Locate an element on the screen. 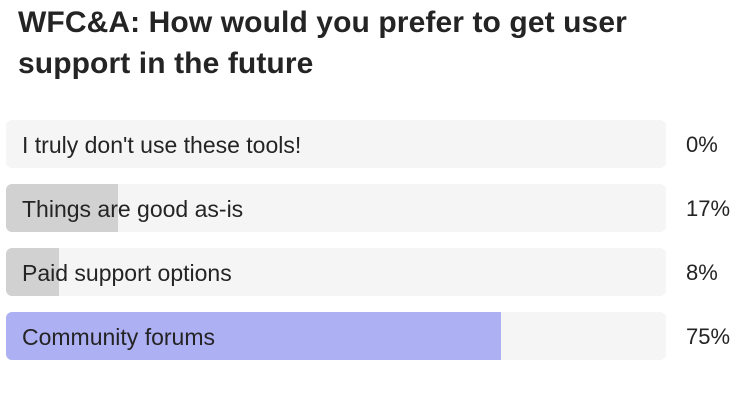 This screenshot has height=420, width=756. option-track: I truly don't use these tools! is located at coordinates (336, 144).